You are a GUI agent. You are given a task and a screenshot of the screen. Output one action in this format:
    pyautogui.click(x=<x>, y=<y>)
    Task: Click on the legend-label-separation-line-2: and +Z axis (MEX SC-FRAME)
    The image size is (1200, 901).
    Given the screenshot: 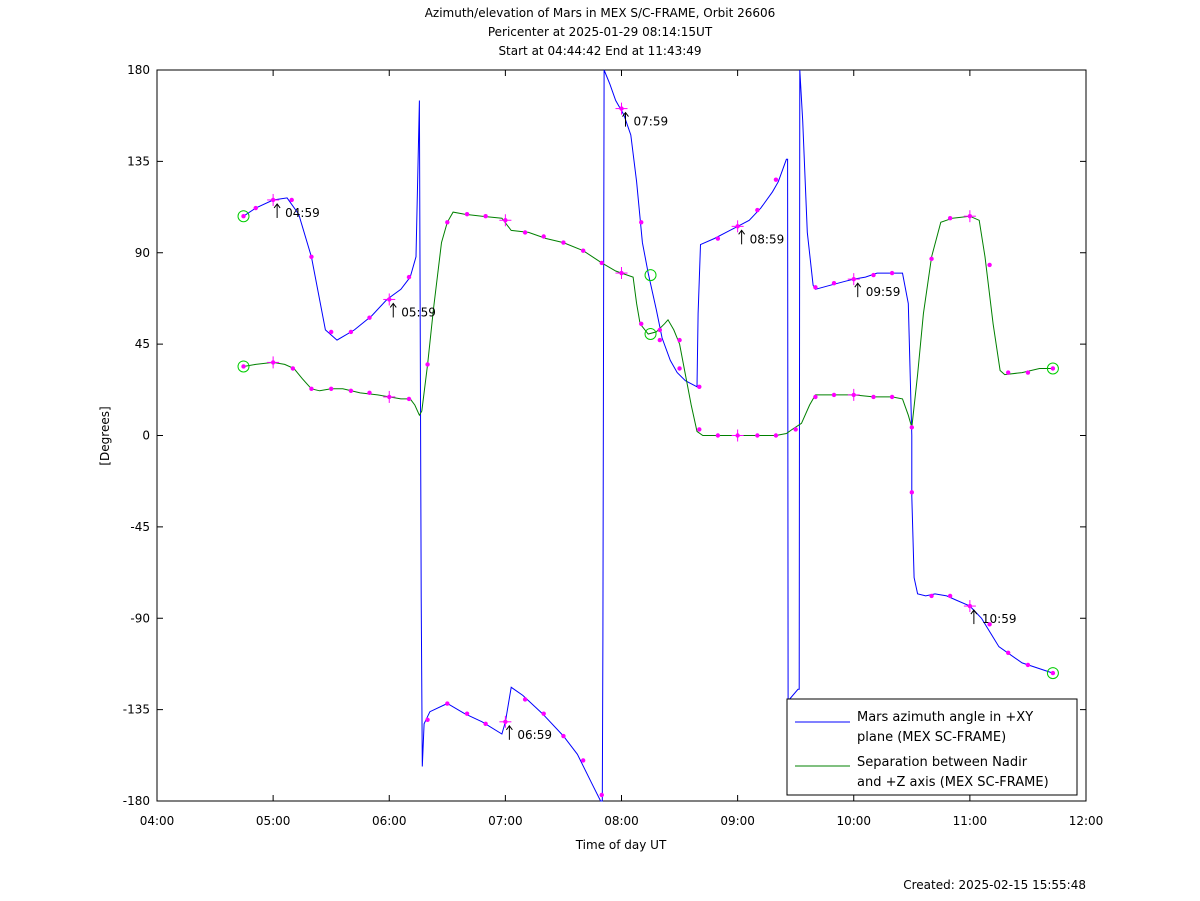 What is the action you would take?
    pyautogui.click(x=953, y=782)
    